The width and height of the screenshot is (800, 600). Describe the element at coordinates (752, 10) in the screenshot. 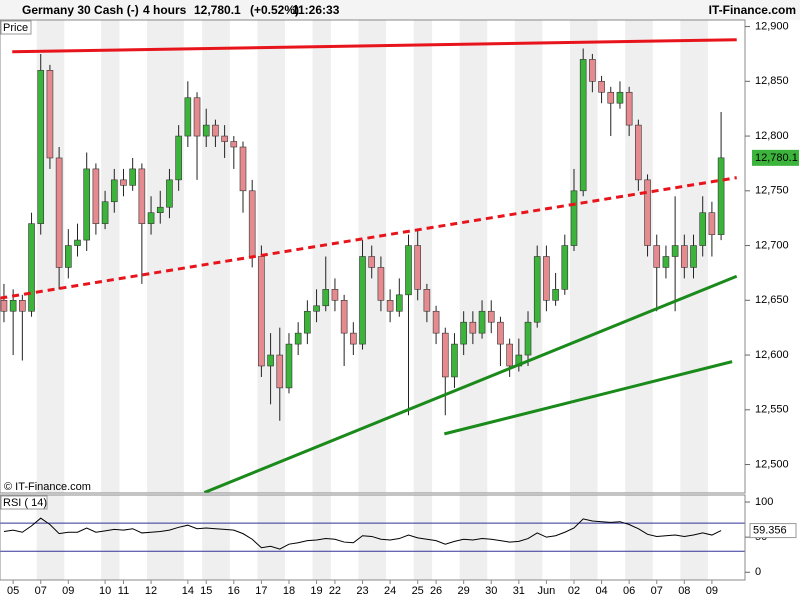

I see `site: IT-Finance.com` at that location.